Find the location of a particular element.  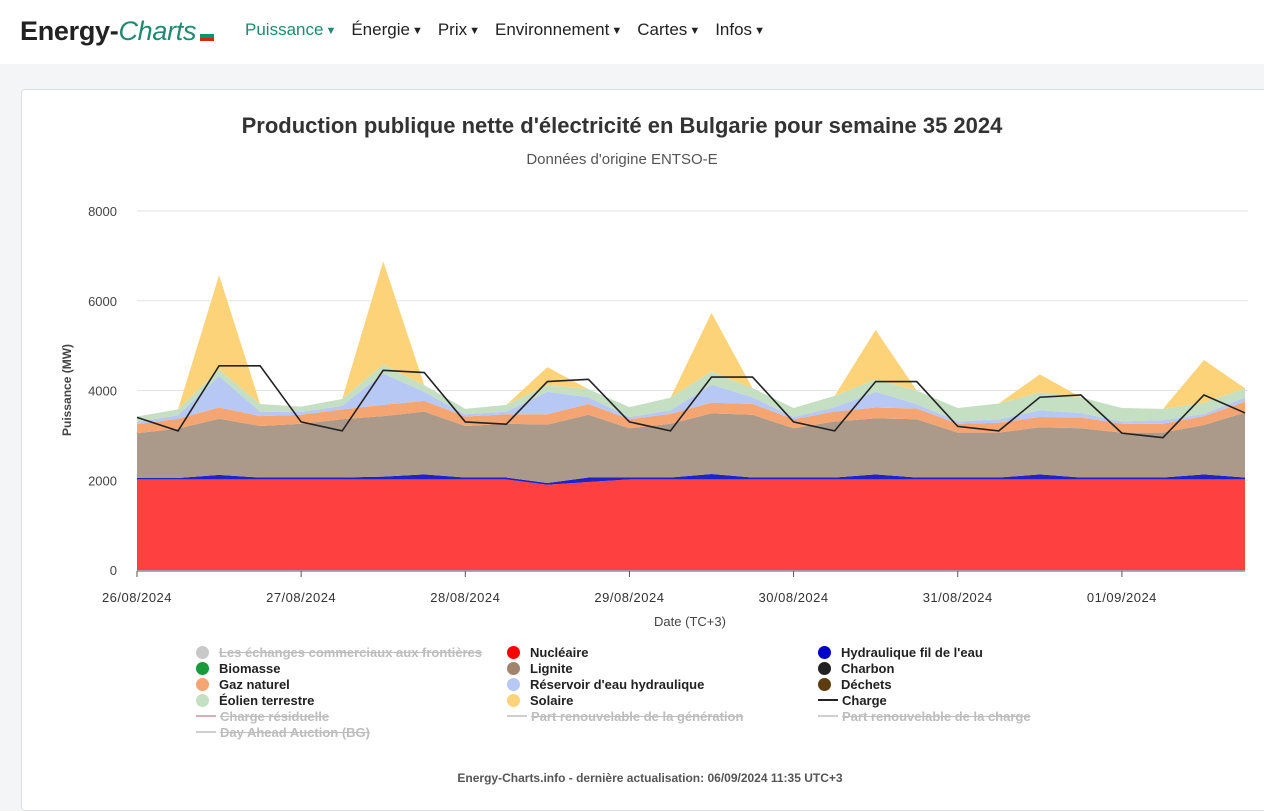

nav-label: Puissance is located at coordinates (284, 29).